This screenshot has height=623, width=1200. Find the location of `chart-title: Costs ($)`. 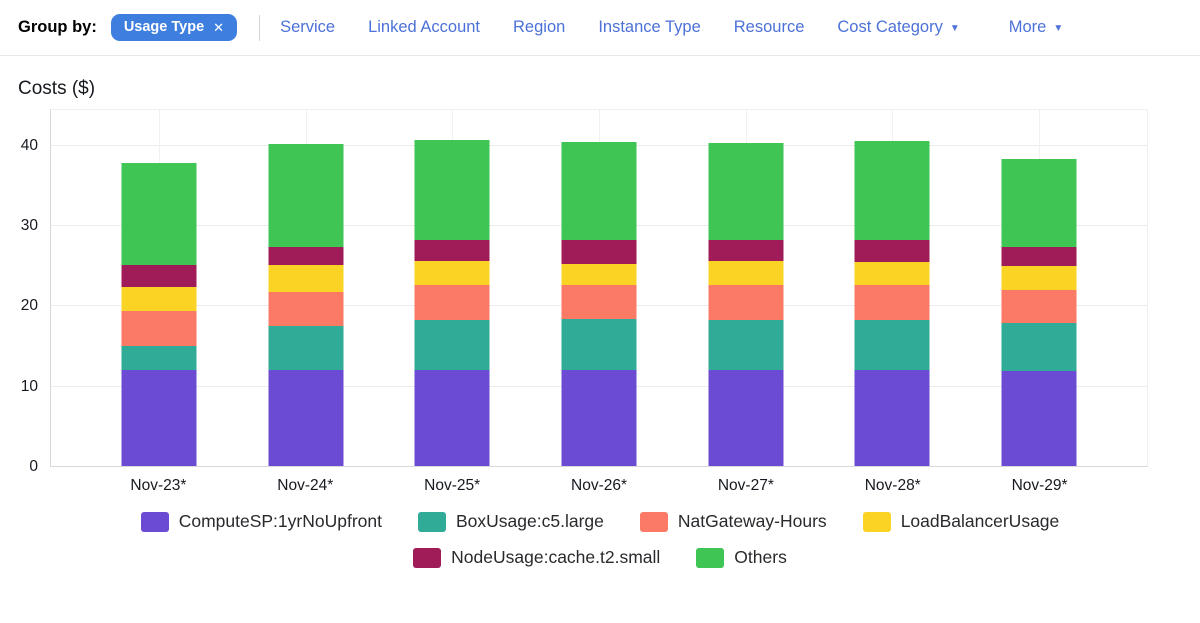

chart-title: Costs ($) is located at coordinates (57, 88).